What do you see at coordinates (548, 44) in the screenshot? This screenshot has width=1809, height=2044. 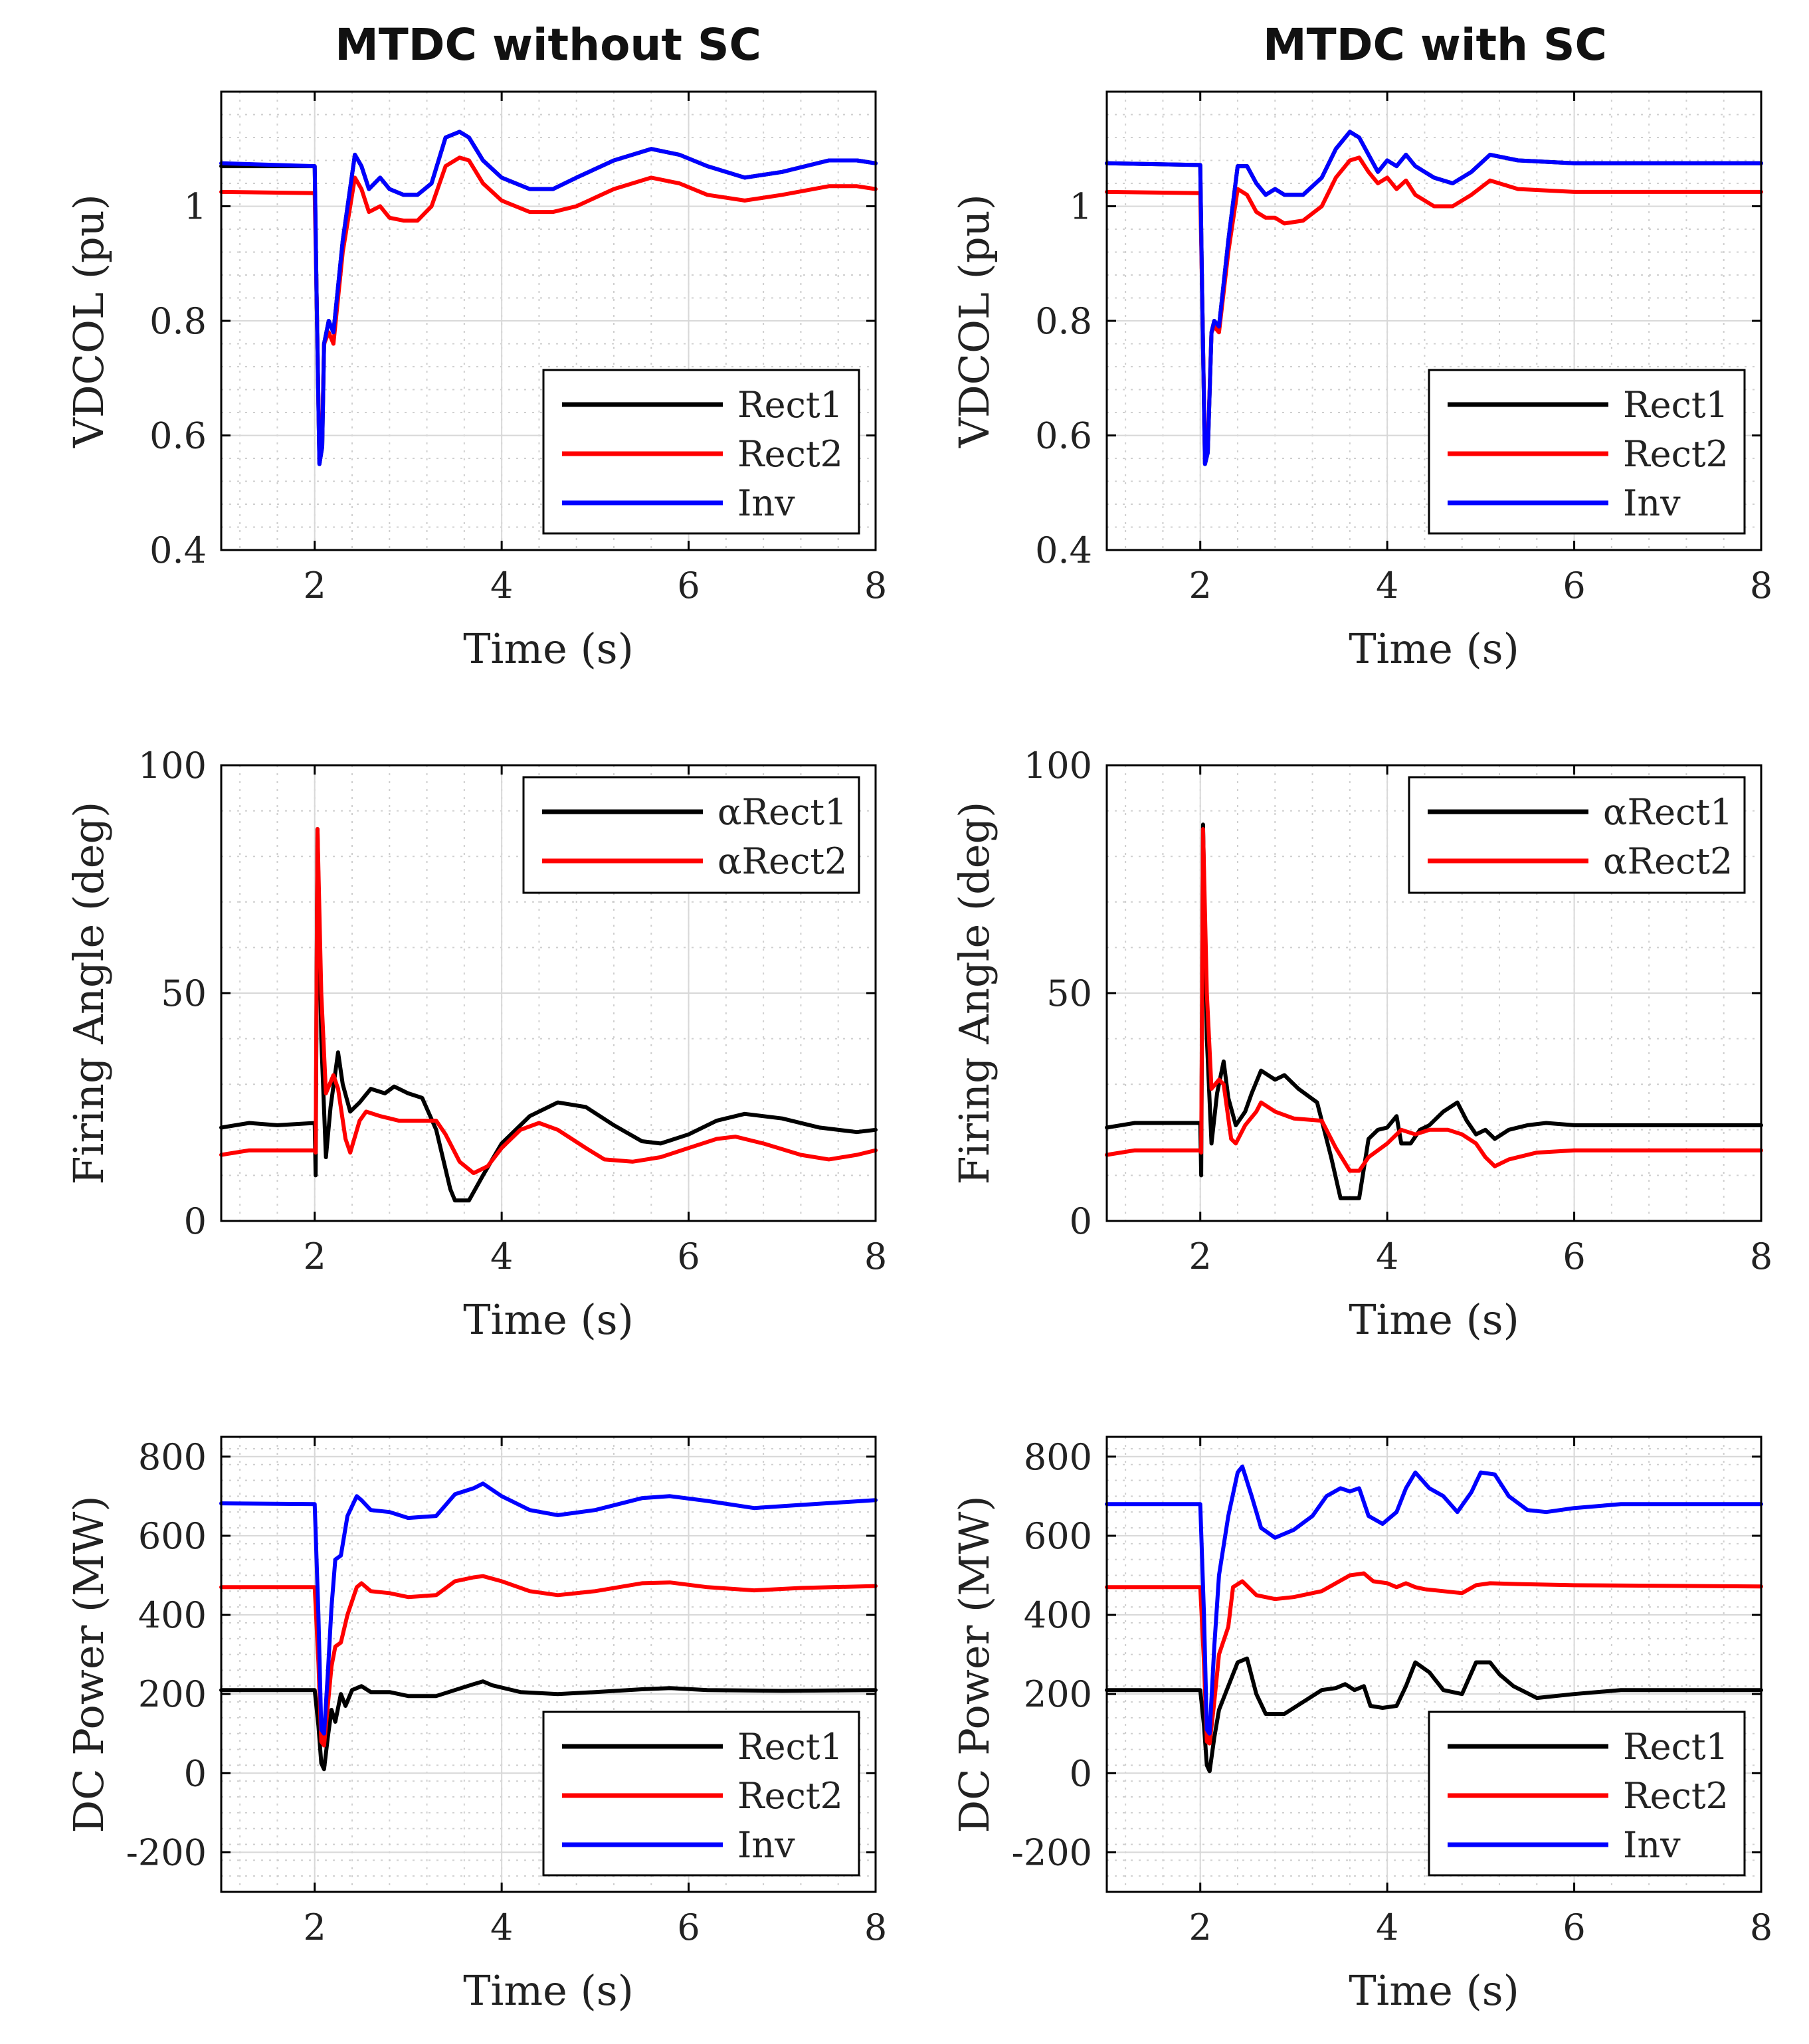 I see `column-title-without-sc: MTDC without SC` at bounding box center [548, 44].